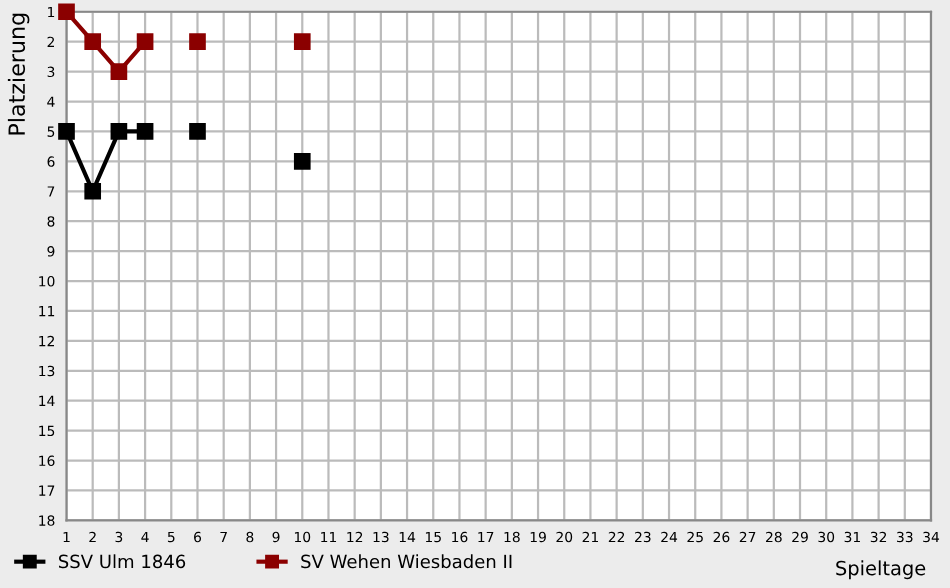 The image size is (950, 588). What do you see at coordinates (122, 561) in the screenshot?
I see `legend-label: SSV Ulm 1846` at bounding box center [122, 561].